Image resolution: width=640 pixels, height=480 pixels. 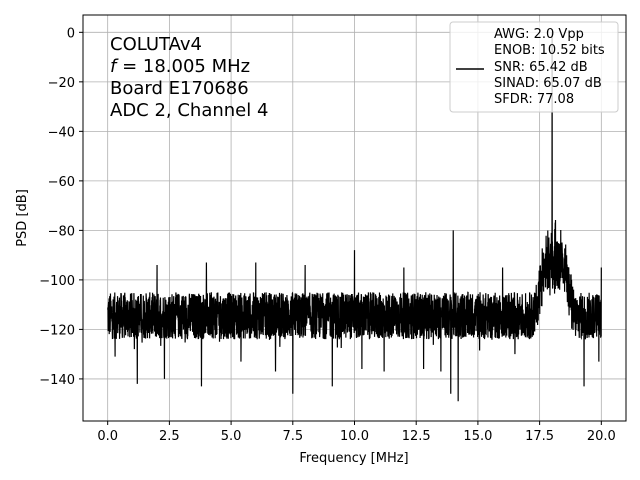 What do you see at coordinates (107, 436) in the screenshot?
I see `x-tick-label: 0.0` at bounding box center [107, 436].